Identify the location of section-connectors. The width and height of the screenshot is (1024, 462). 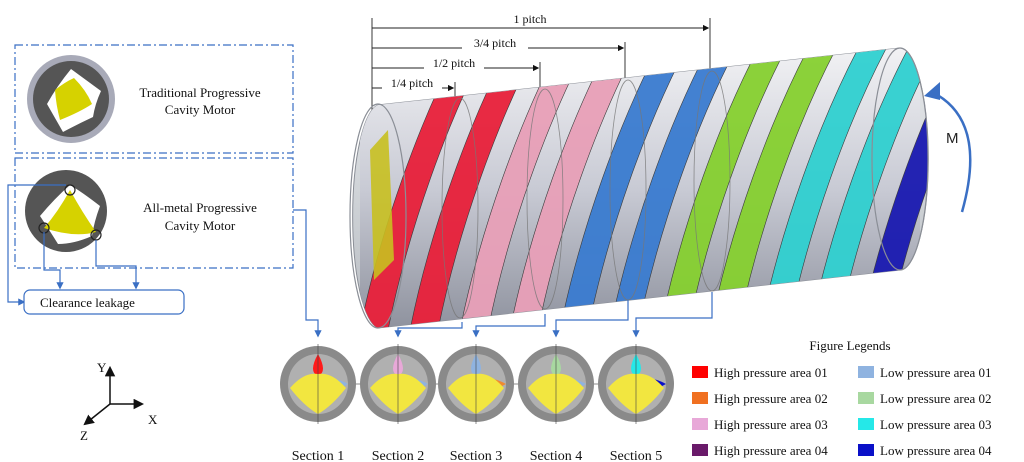
(503, 273).